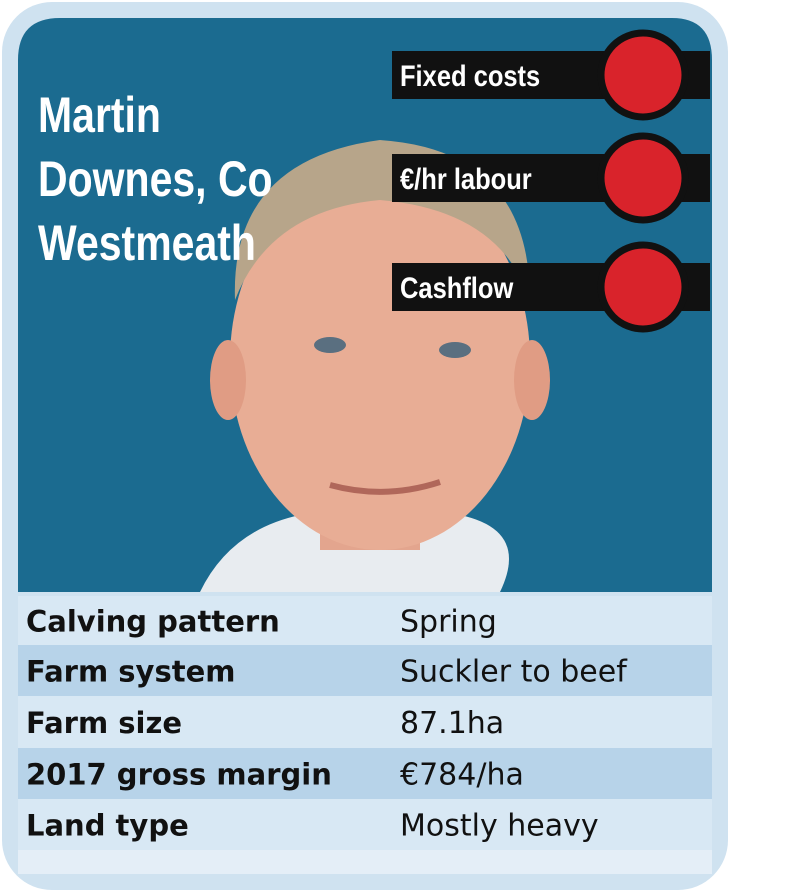 This screenshot has width=790, height=894. I want to click on row-label: Farm system, so click(130, 672).